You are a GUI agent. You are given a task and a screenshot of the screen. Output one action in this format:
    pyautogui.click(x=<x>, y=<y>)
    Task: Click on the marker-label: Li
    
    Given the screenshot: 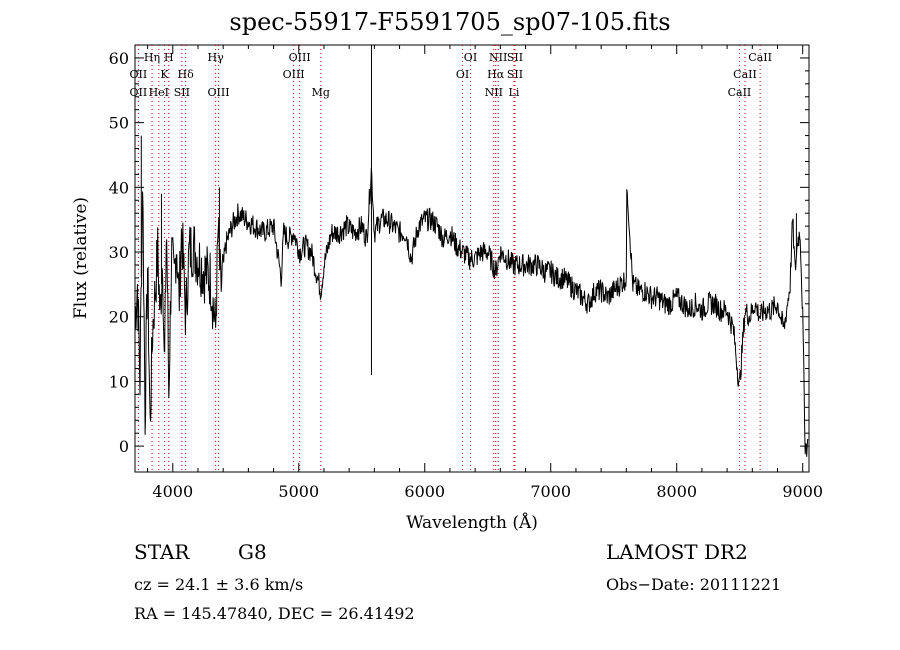 What is the action you would take?
    pyautogui.click(x=514, y=92)
    